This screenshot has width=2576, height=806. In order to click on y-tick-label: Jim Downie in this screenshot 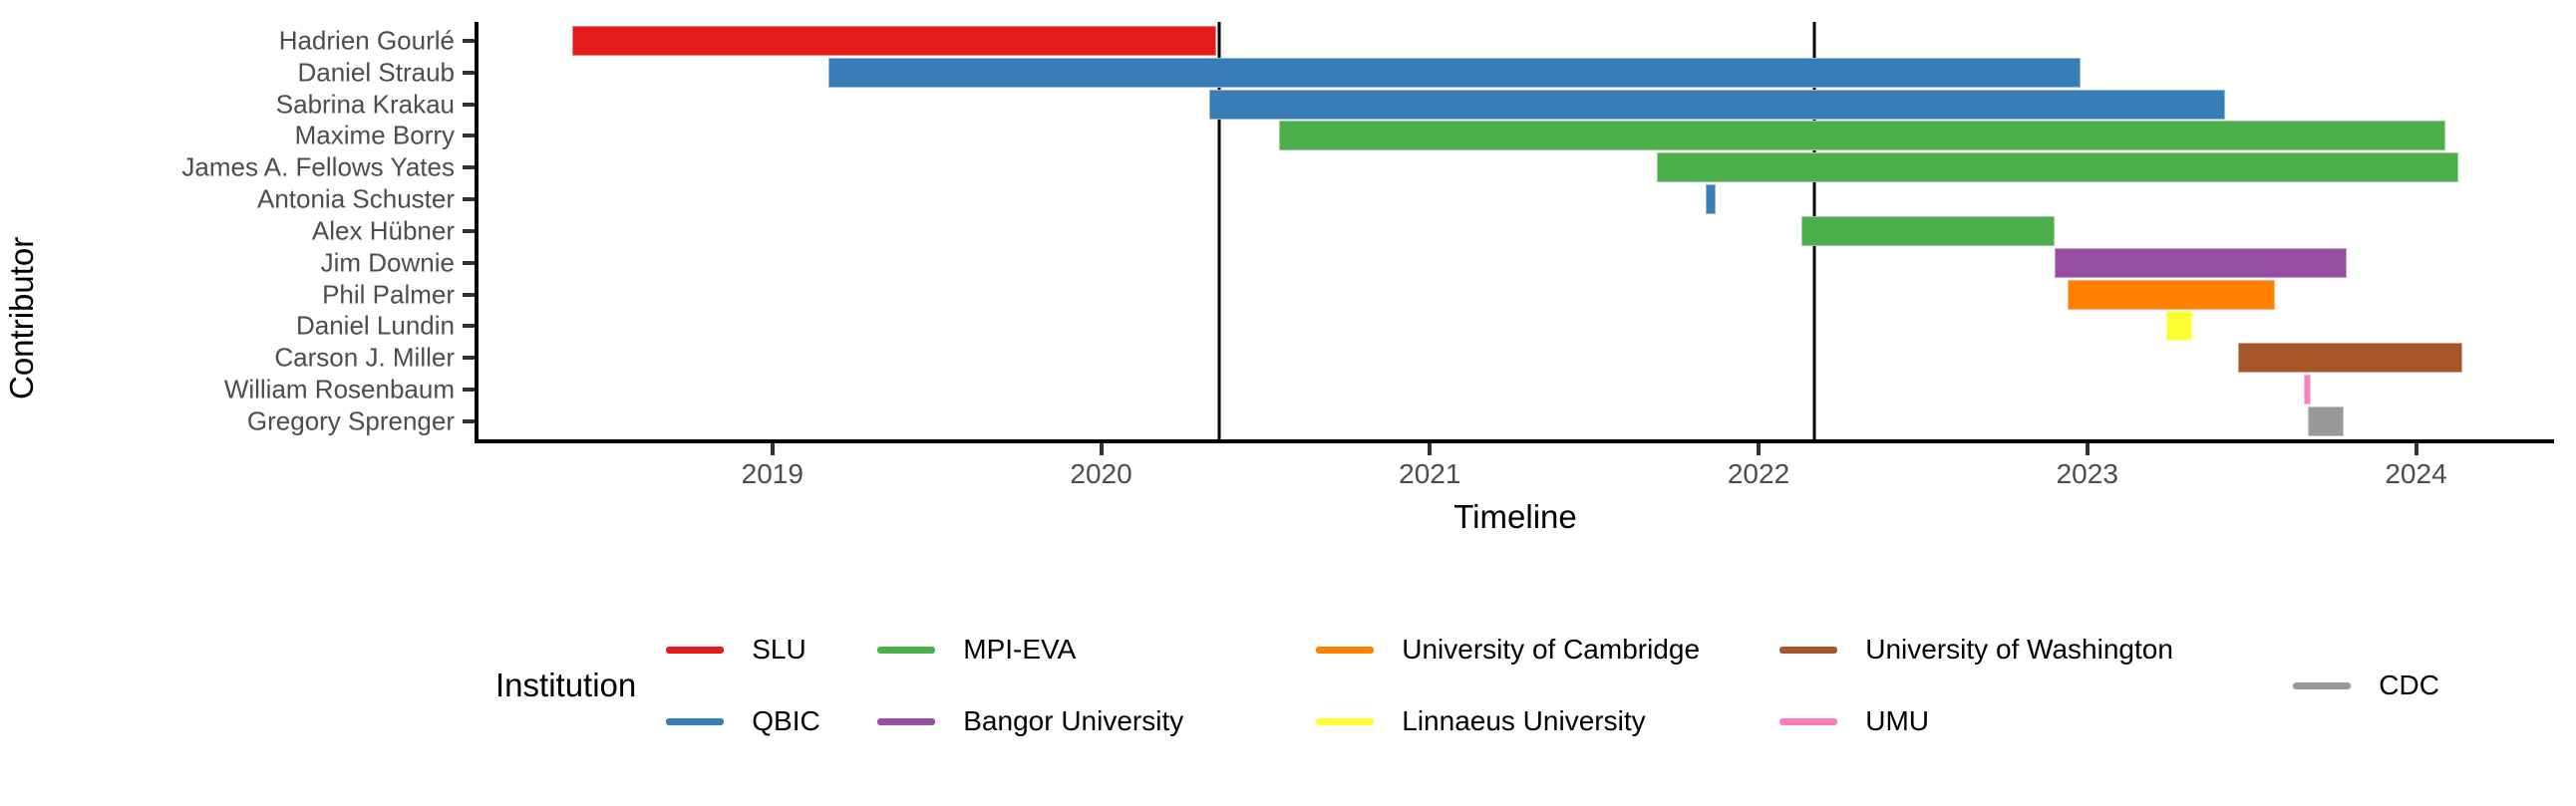, I will do `click(387, 262)`.